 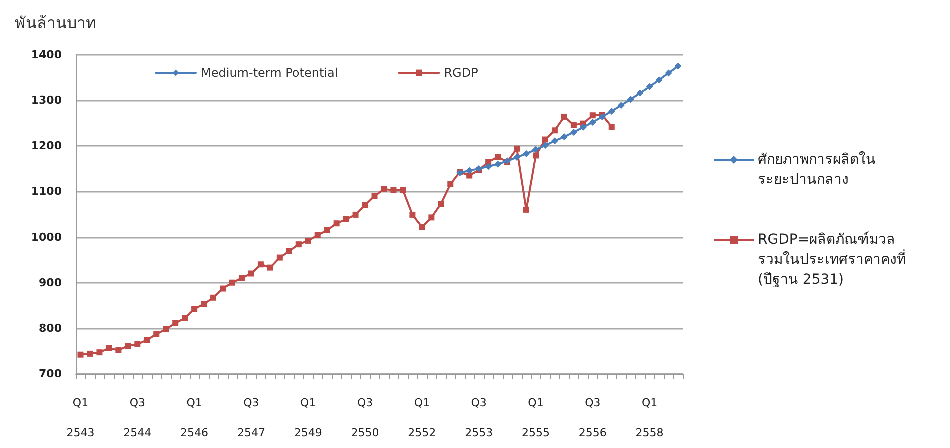 What do you see at coordinates (650, 418) in the screenshot?
I see `category-label: Q1 2558` at bounding box center [650, 418].